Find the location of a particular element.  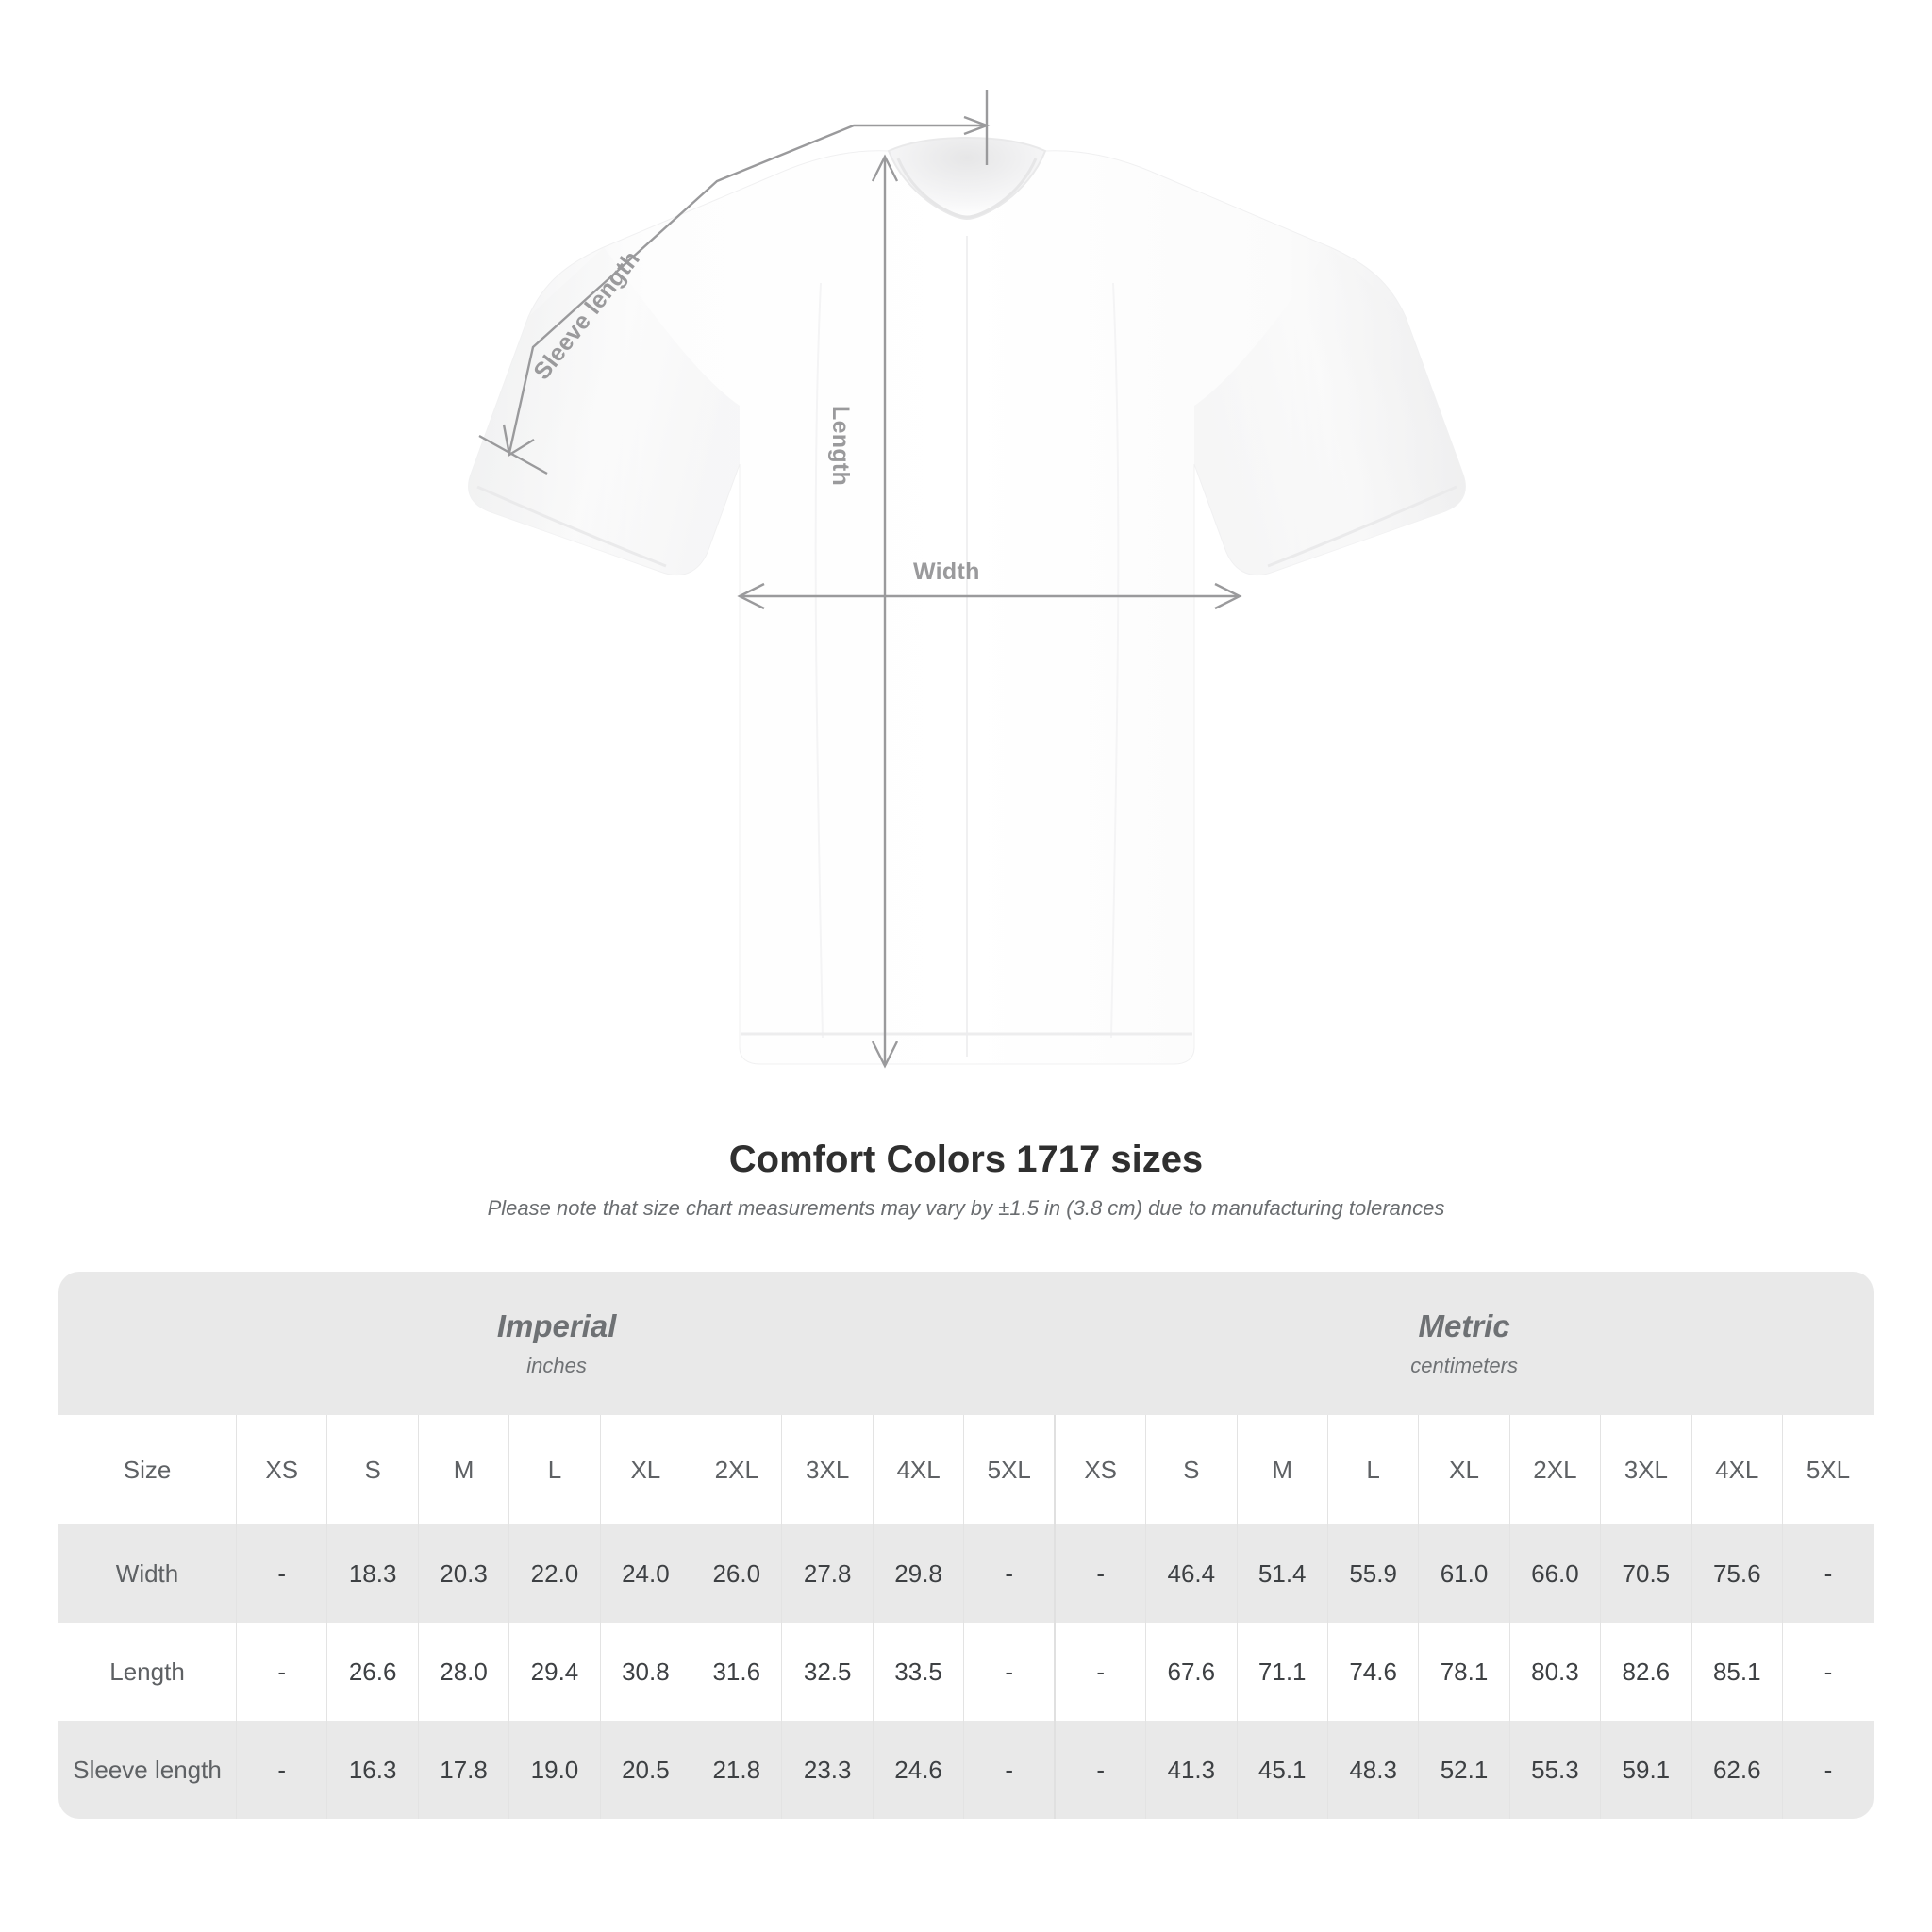

cell-imperial-2xl: 31.6 is located at coordinates (736, 1672).